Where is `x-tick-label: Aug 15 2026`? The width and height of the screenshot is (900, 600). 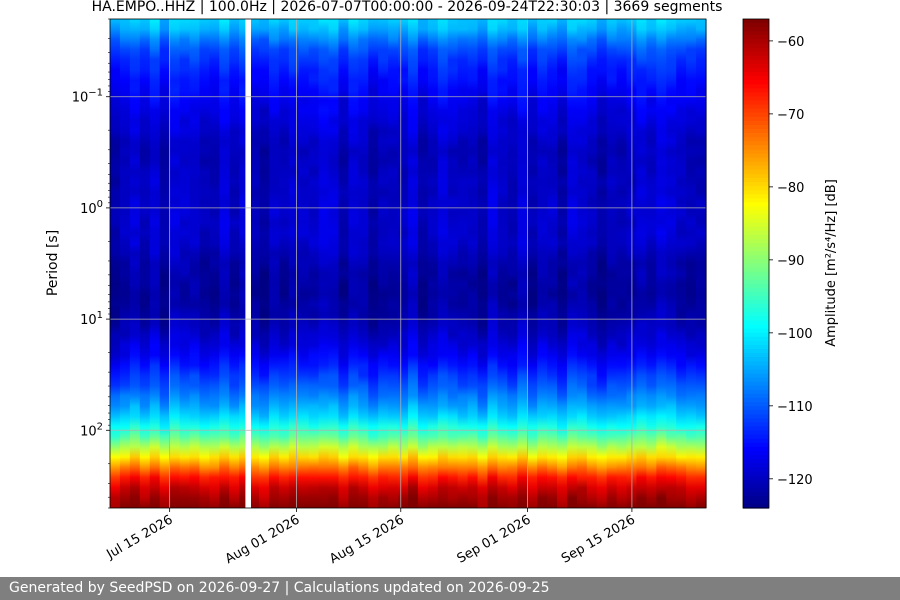 x-tick-label: Aug 15 2026 is located at coordinates (367, 539).